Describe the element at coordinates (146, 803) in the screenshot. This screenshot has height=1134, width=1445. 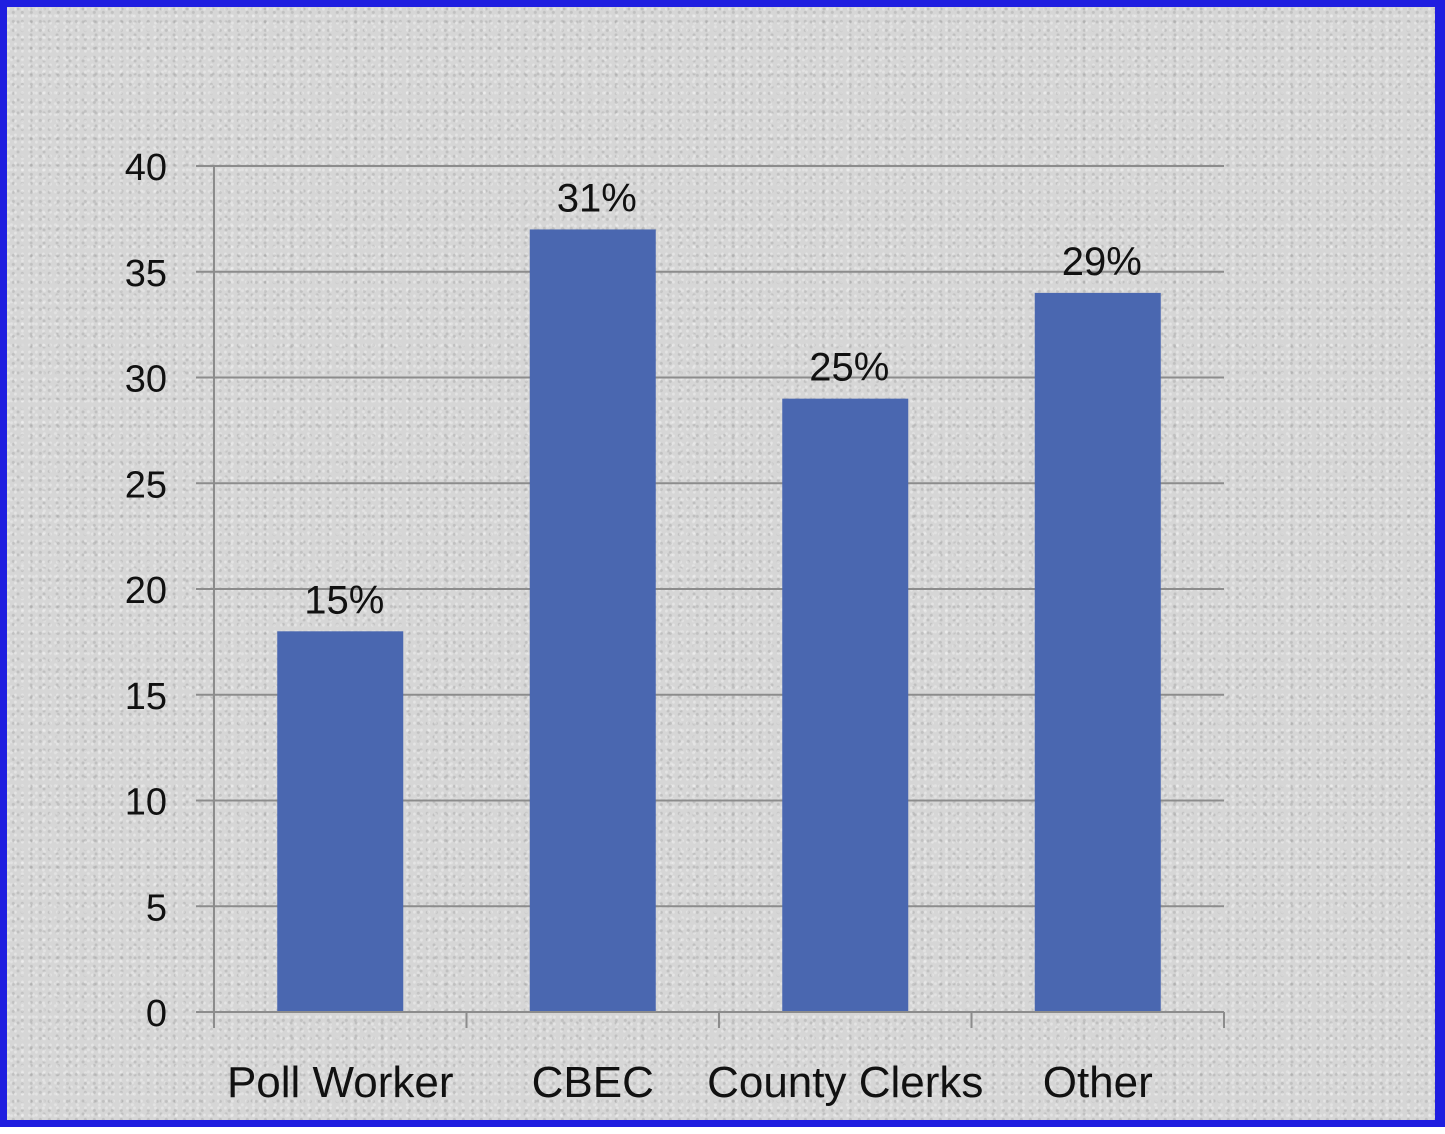
I see `y-tick-label: 10` at that location.